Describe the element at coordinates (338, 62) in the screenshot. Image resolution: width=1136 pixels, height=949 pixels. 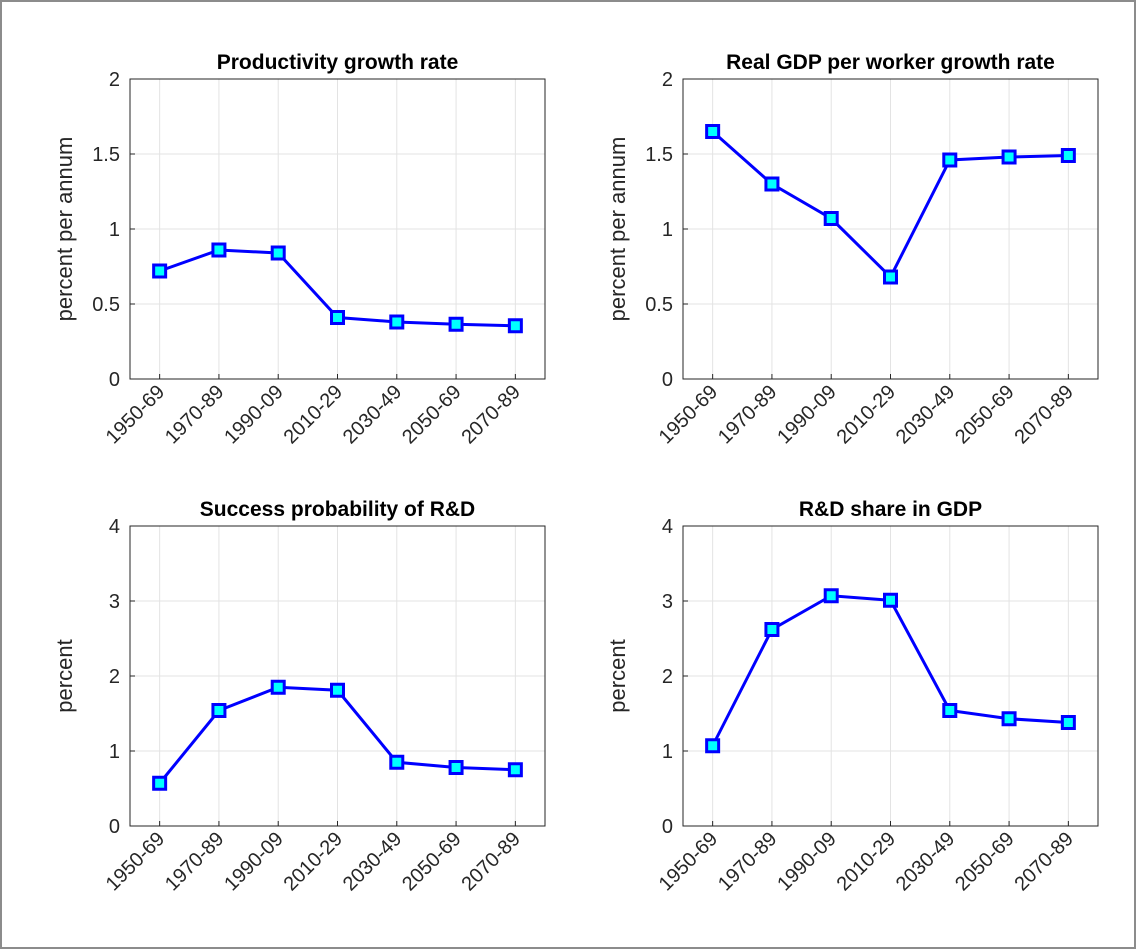
I see `chart-title: Productivity growth rate` at that location.